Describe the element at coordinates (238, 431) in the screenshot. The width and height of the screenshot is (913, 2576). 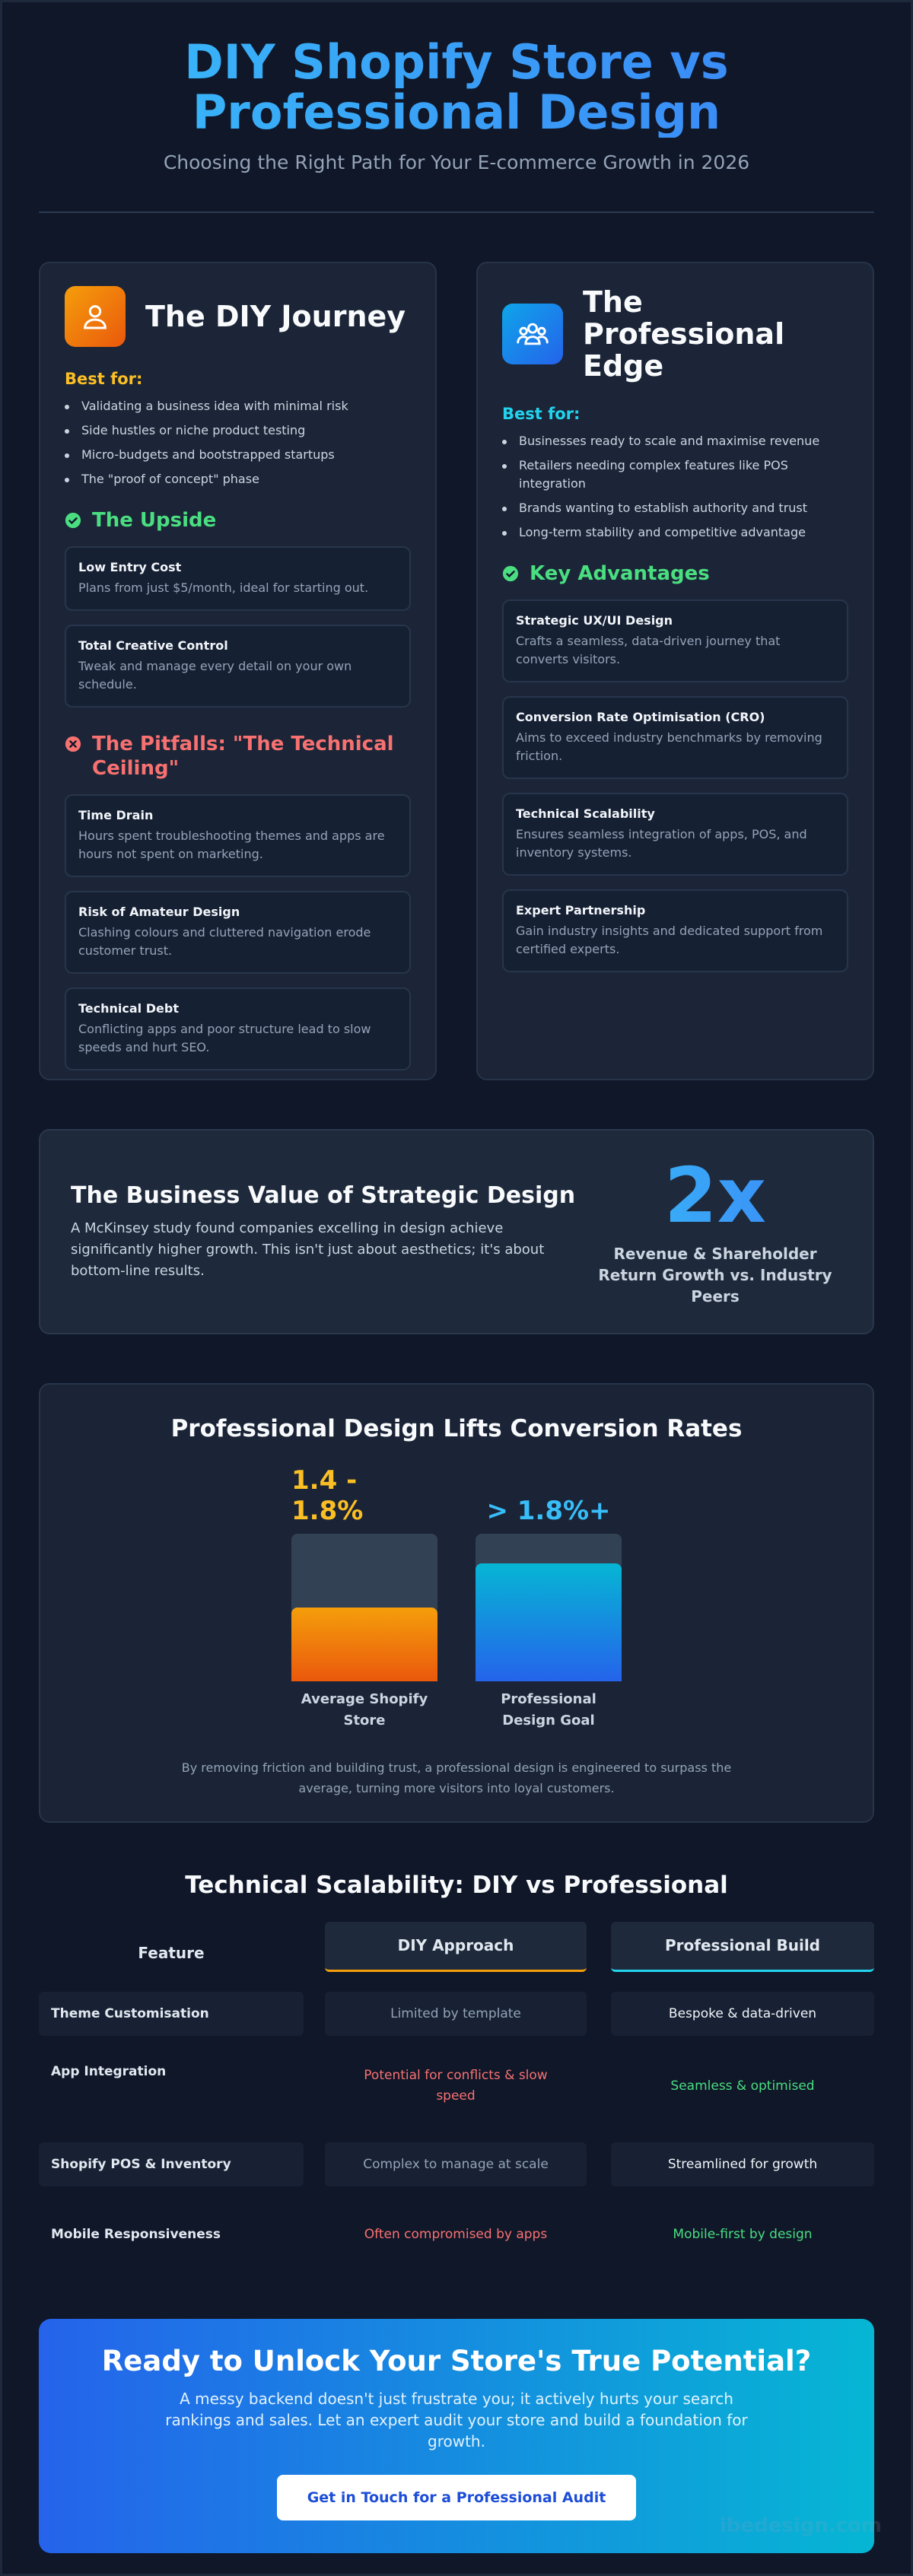
I see `list-item: Side hustles or niche product testing` at that location.